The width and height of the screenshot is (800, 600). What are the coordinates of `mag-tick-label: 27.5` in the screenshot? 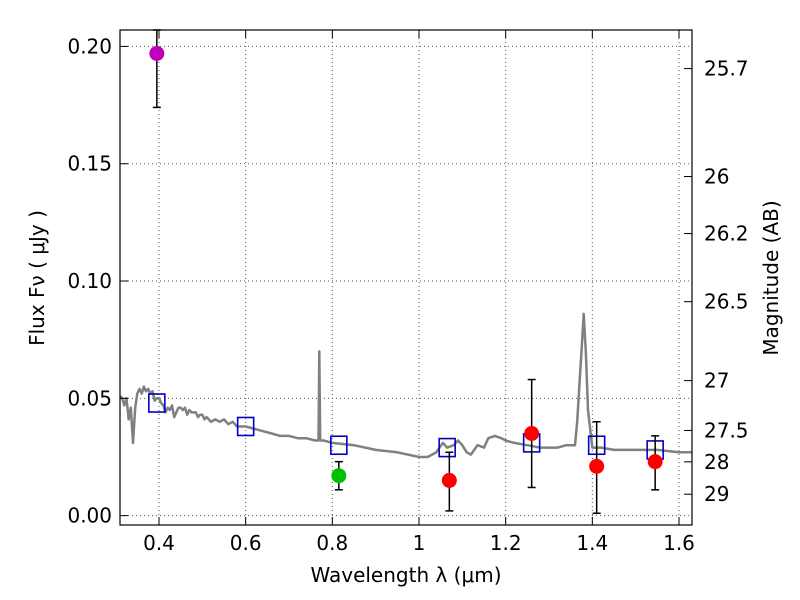 It's located at (726, 430).